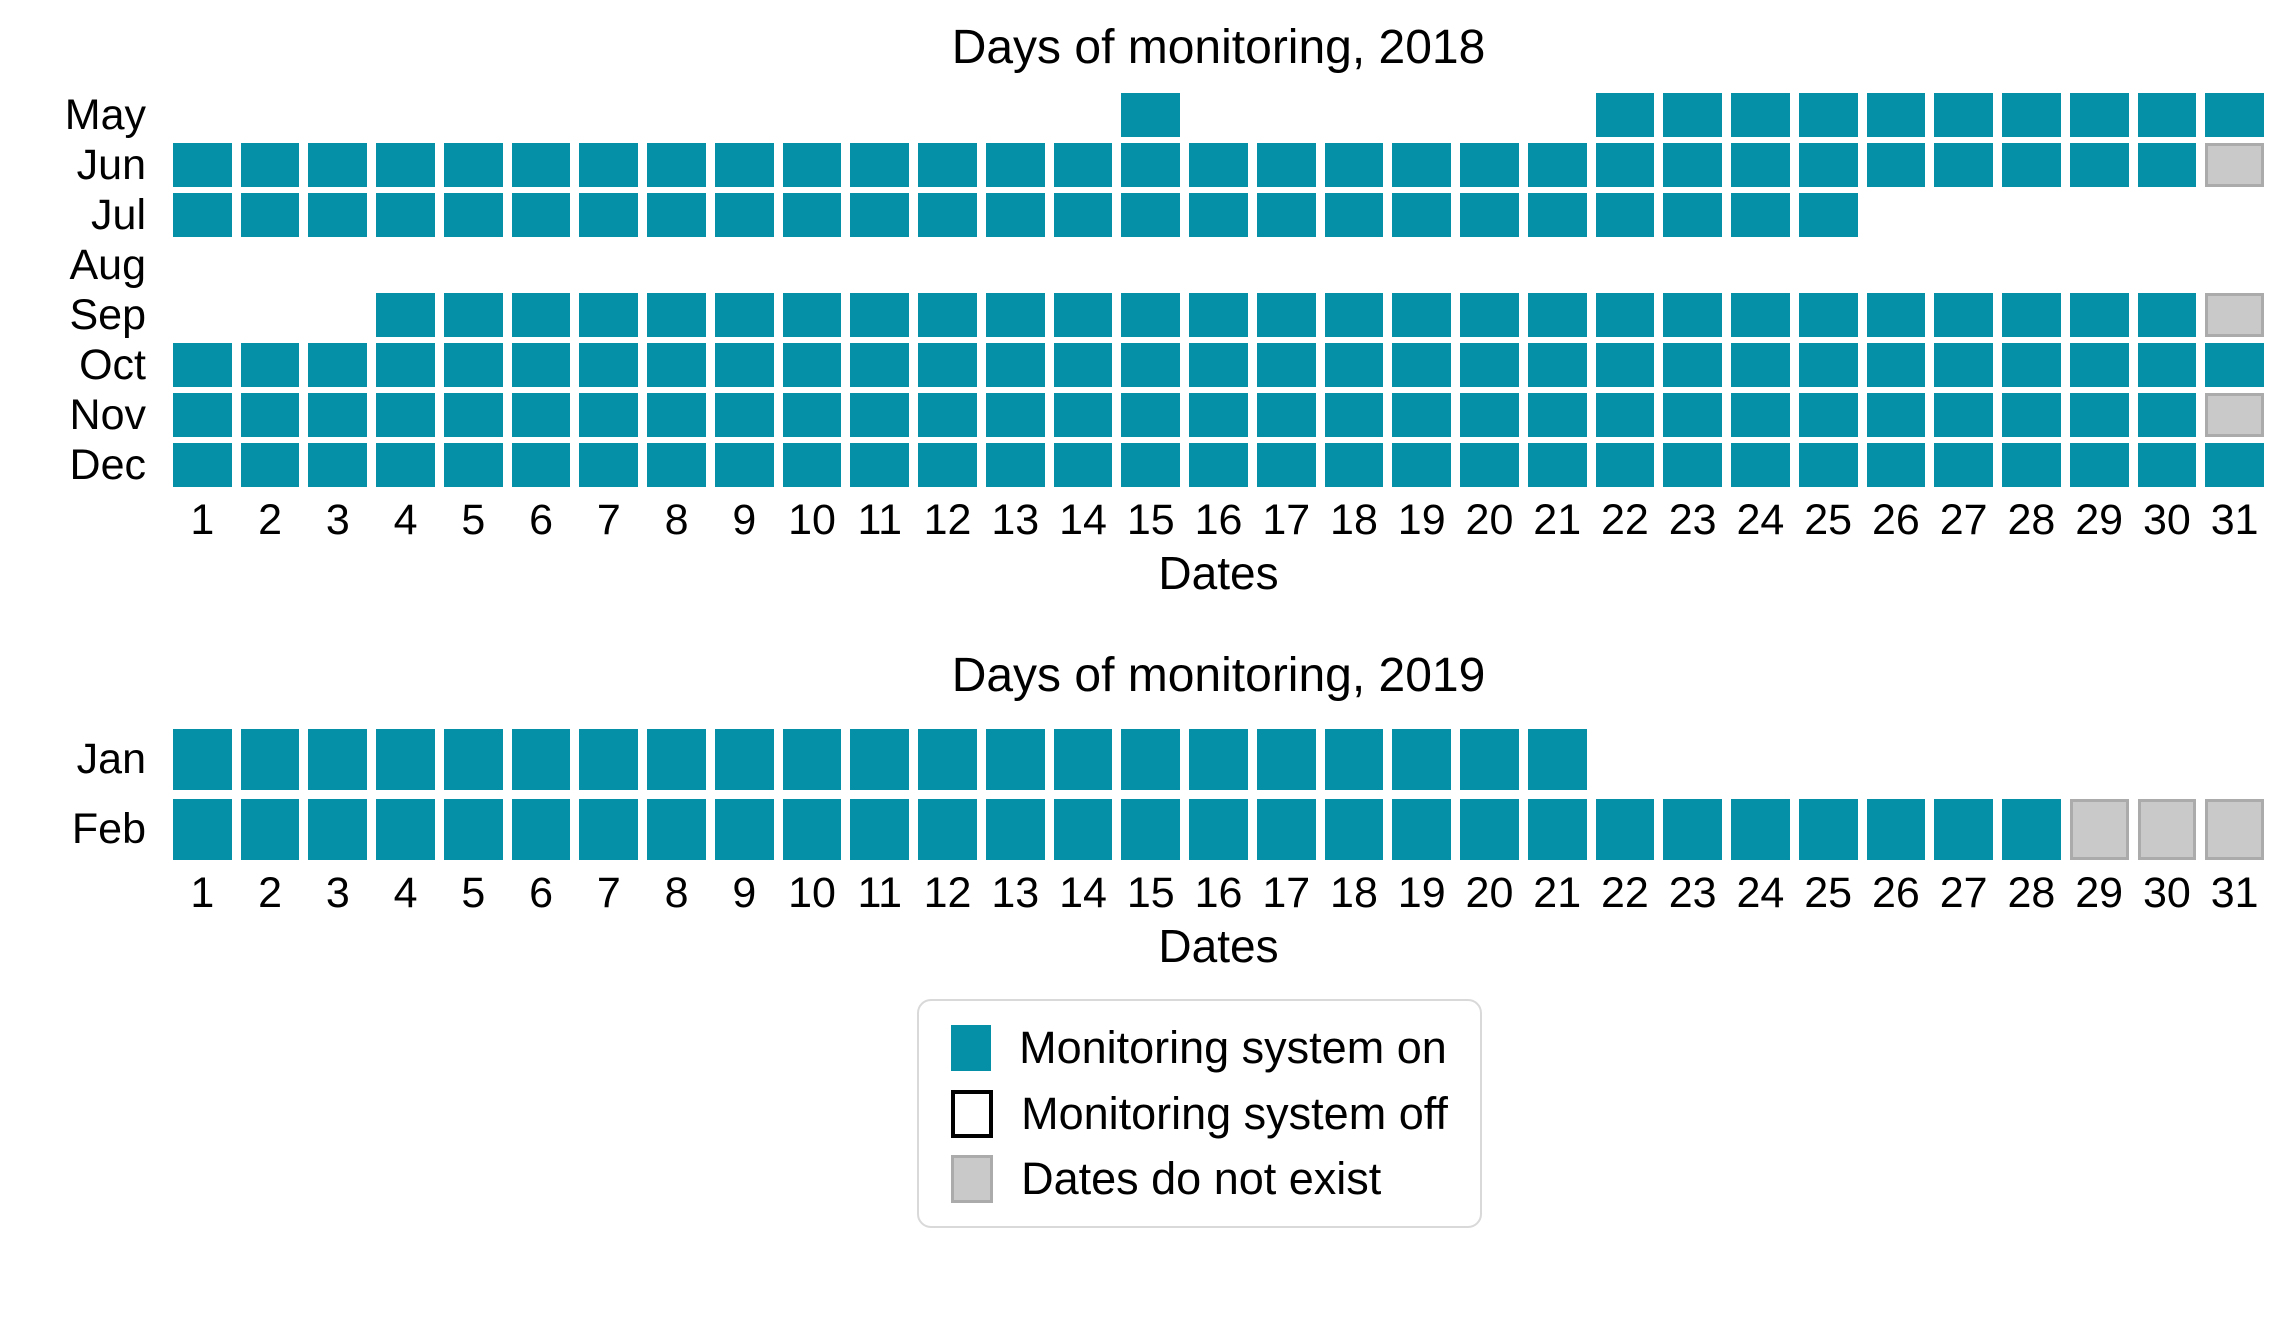  What do you see at coordinates (1421, 893) in the screenshot?
I see `x-tick-label-19: 19` at bounding box center [1421, 893].